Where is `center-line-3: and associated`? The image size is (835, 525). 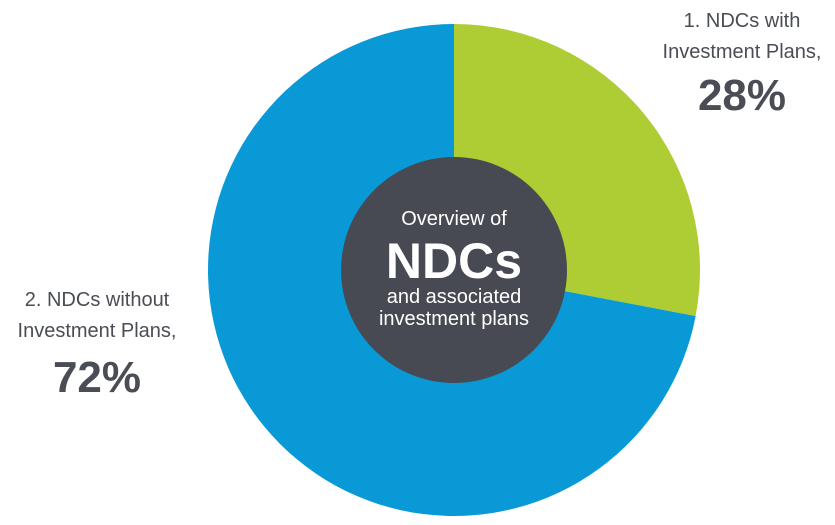 center-line-3: and associated is located at coordinates (454, 297).